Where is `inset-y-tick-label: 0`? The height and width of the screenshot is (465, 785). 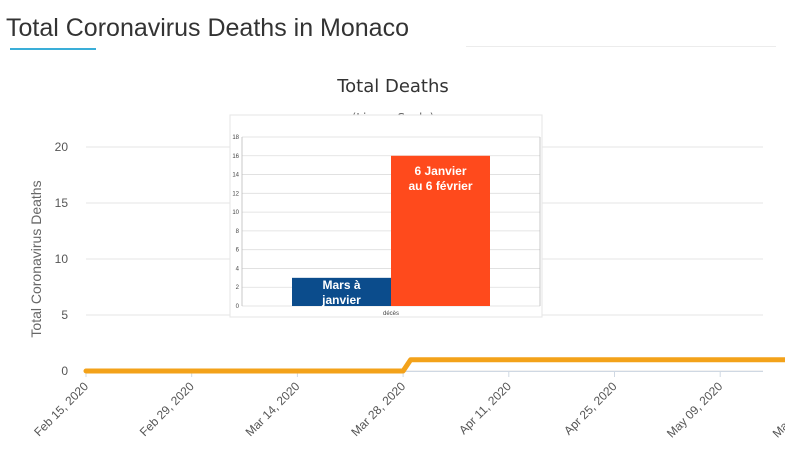 inset-y-tick-label: 0 is located at coordinates (238, 307).